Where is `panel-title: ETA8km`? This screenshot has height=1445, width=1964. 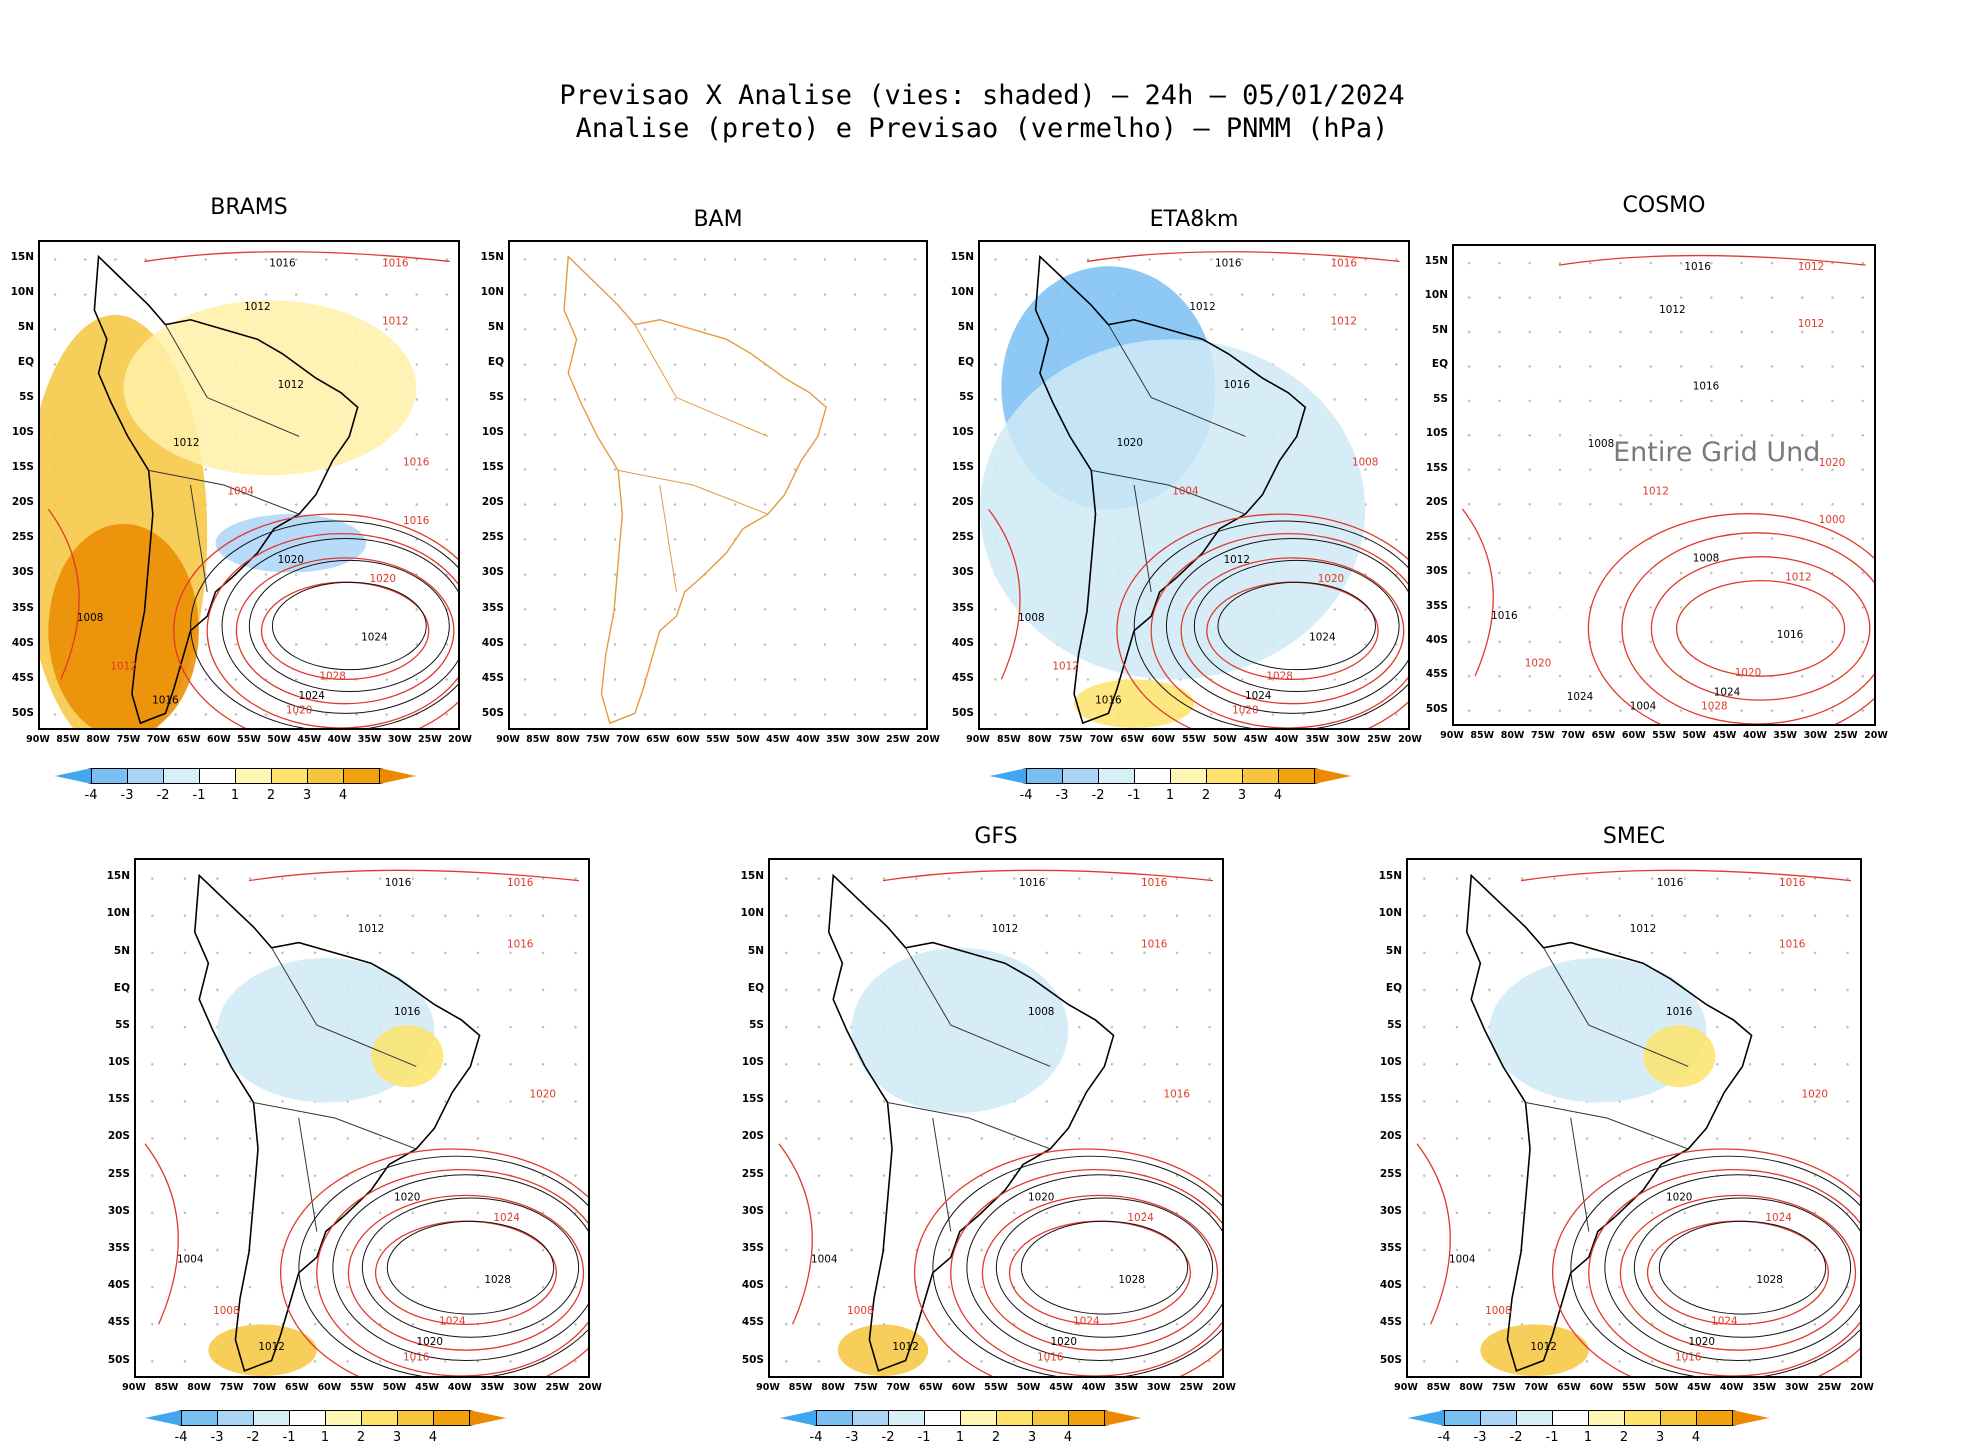
panel-title: ETA8km is located at coordinates (1194, 219).